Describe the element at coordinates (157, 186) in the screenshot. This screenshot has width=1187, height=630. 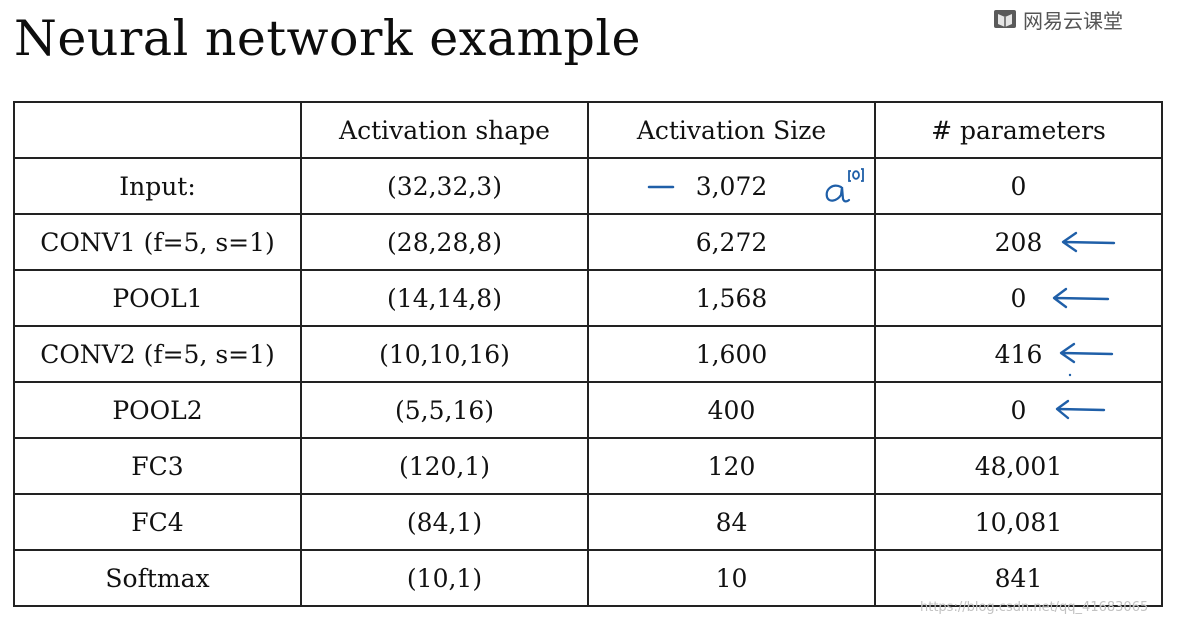
I see `layer-cell: Input:` at that location.